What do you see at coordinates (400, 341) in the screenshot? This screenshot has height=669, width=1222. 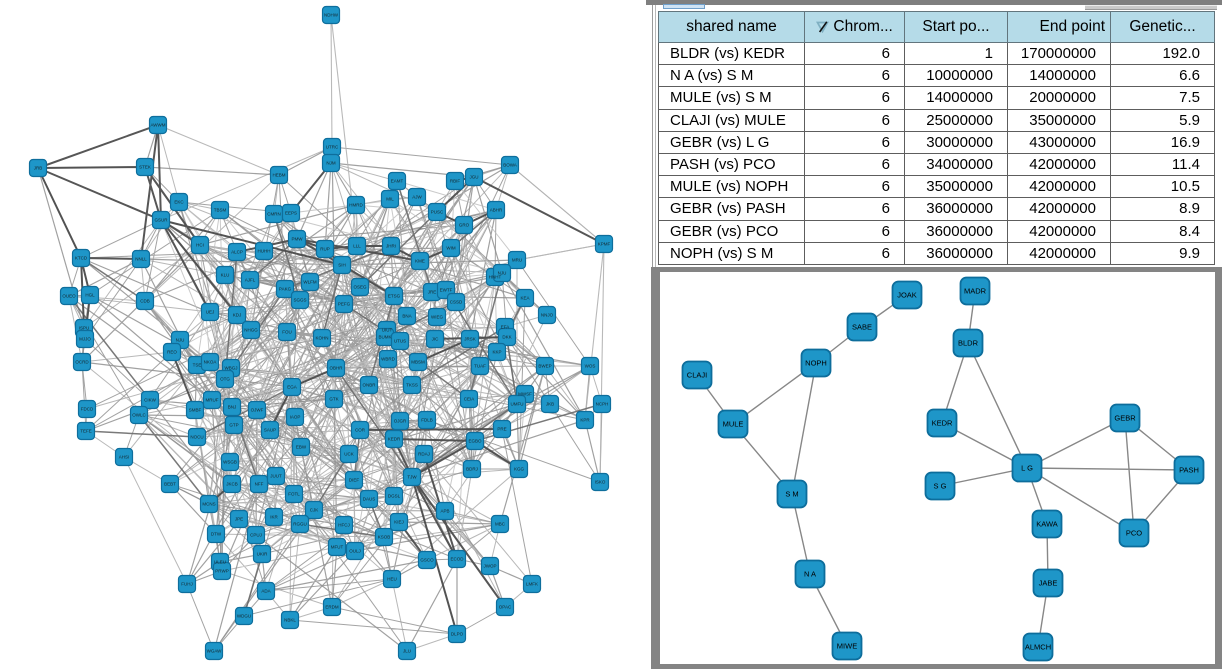 I see `svg-text: UTUS` at bounding box center [400, 341].